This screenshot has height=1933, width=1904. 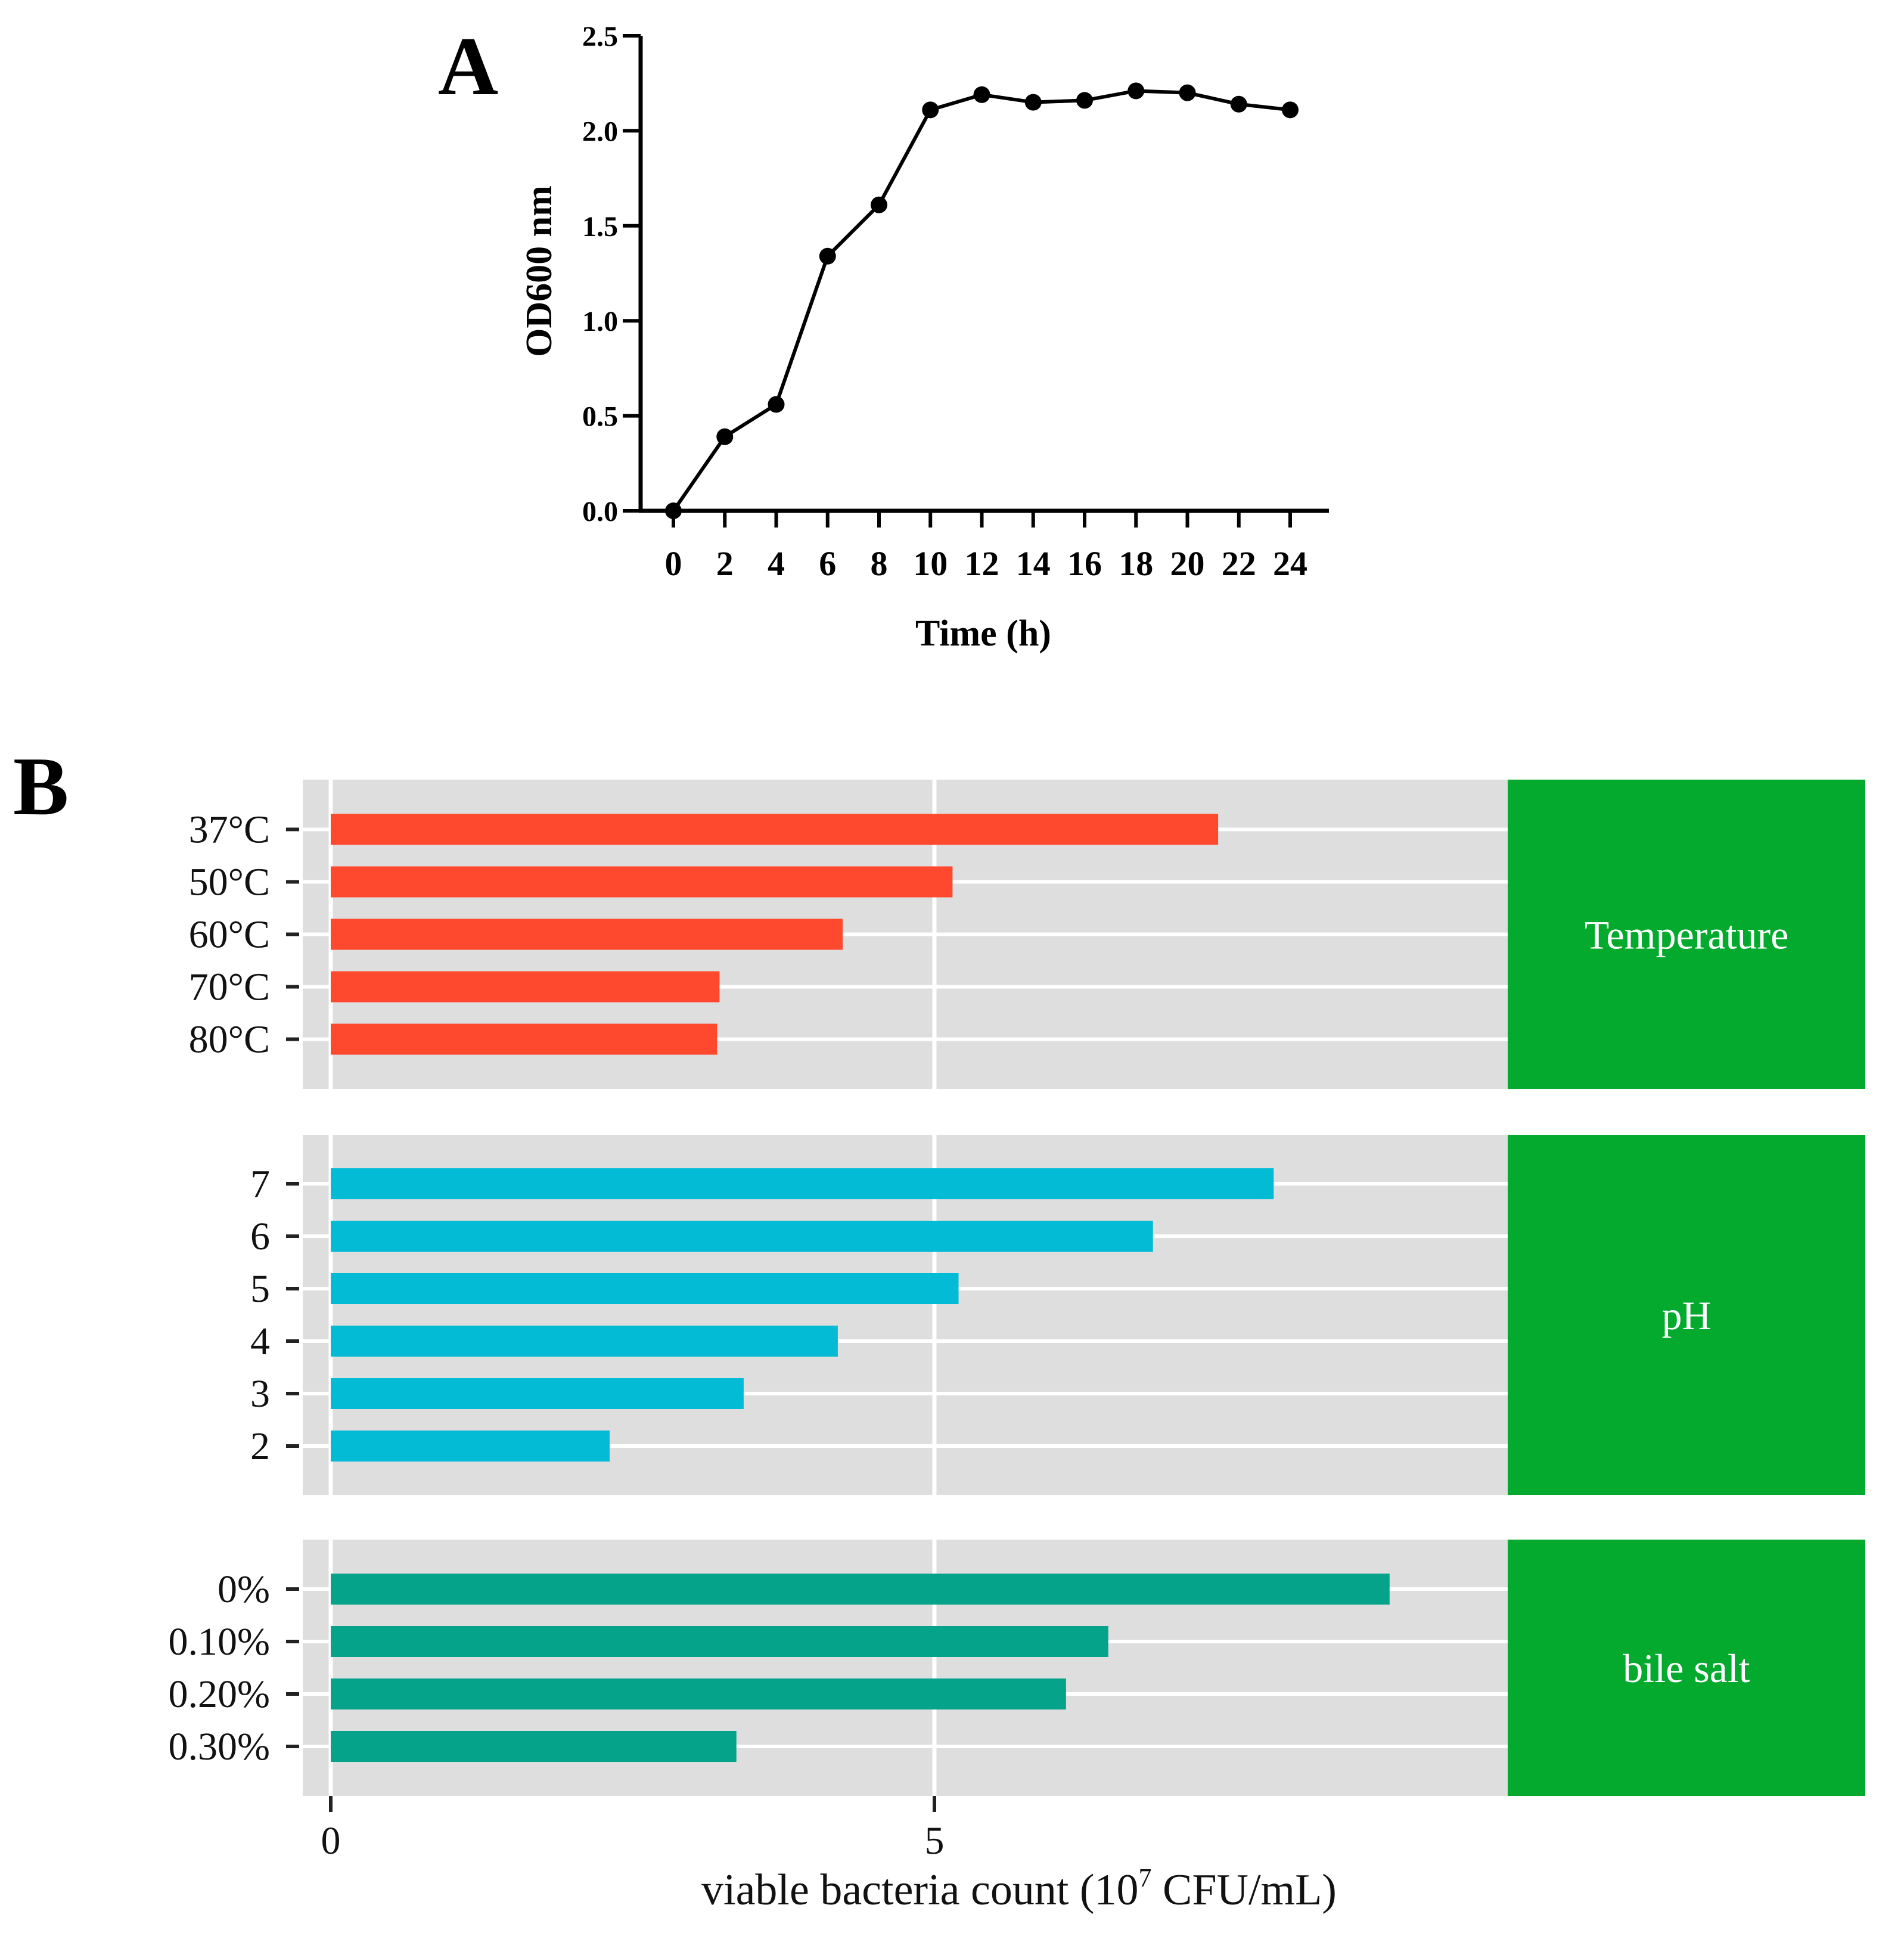 I want to click on x-tick-label: 10, so click(x=931, y=563).